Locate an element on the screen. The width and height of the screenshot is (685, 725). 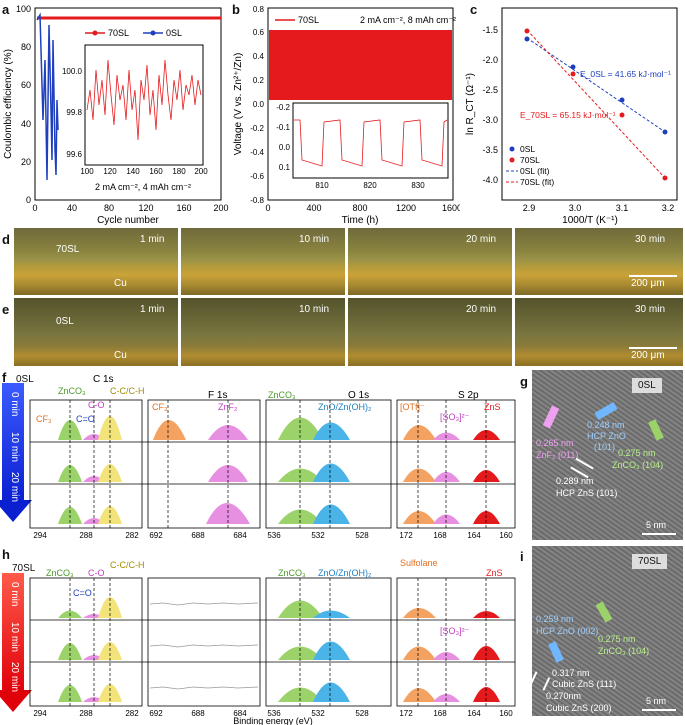
h-o-peak is located at coordinates (300, 609).